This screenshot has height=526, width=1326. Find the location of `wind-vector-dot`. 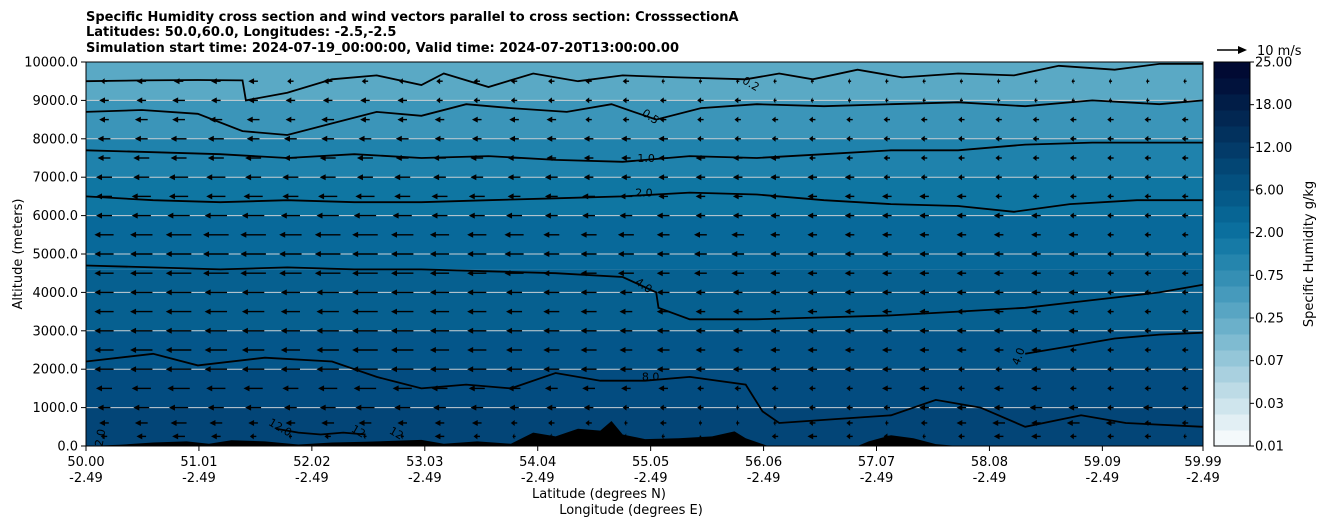

wind-vector-dot is located at coordinates (700, 436).